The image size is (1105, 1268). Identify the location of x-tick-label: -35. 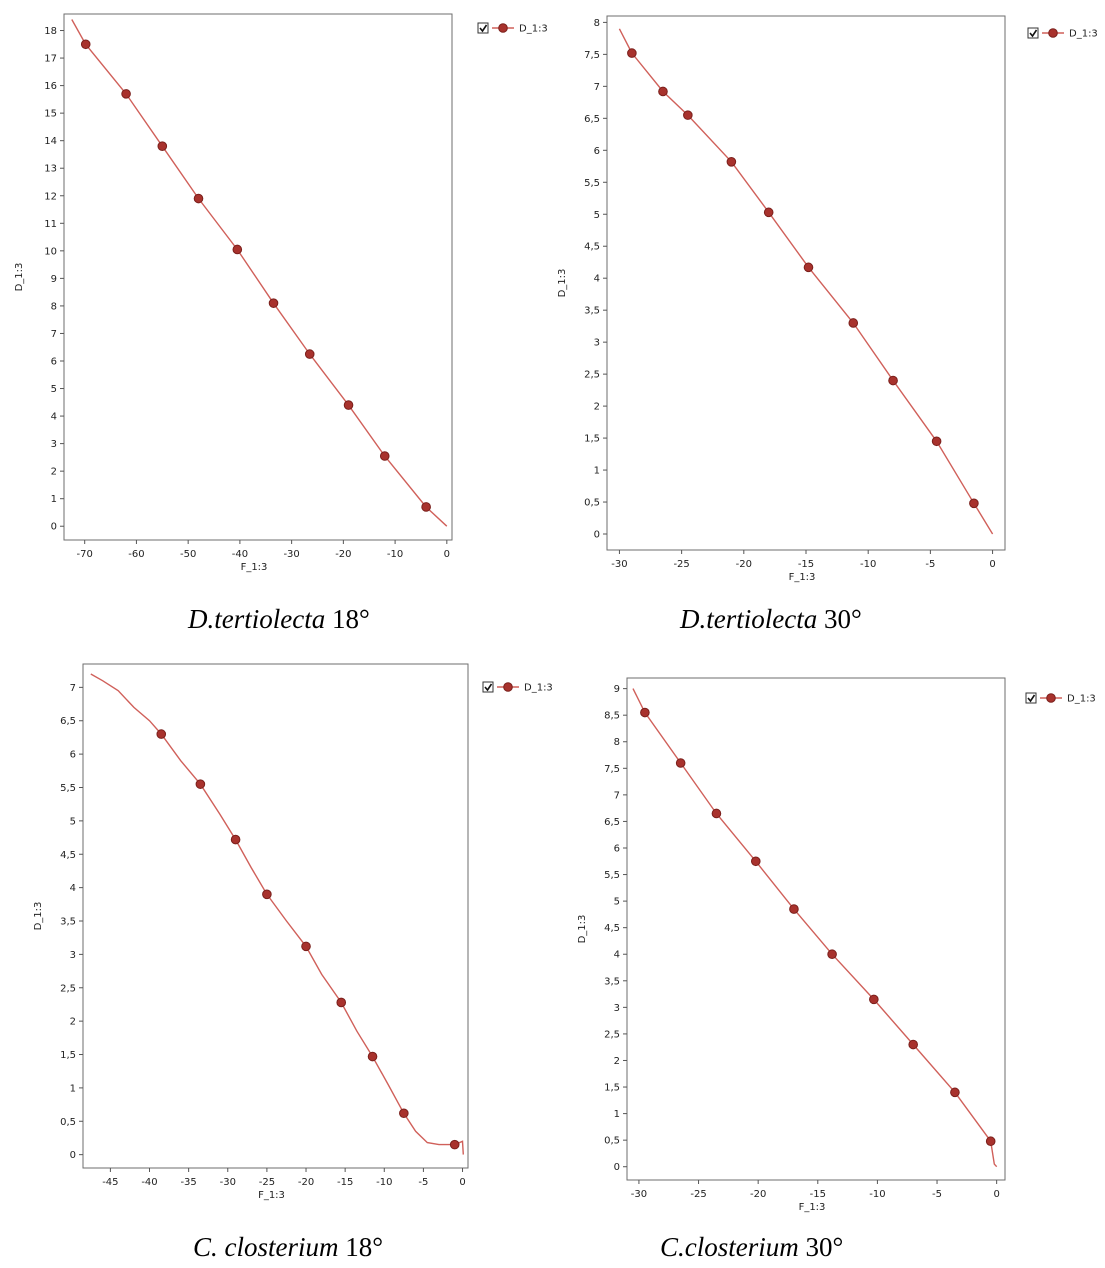
(188, 1182).